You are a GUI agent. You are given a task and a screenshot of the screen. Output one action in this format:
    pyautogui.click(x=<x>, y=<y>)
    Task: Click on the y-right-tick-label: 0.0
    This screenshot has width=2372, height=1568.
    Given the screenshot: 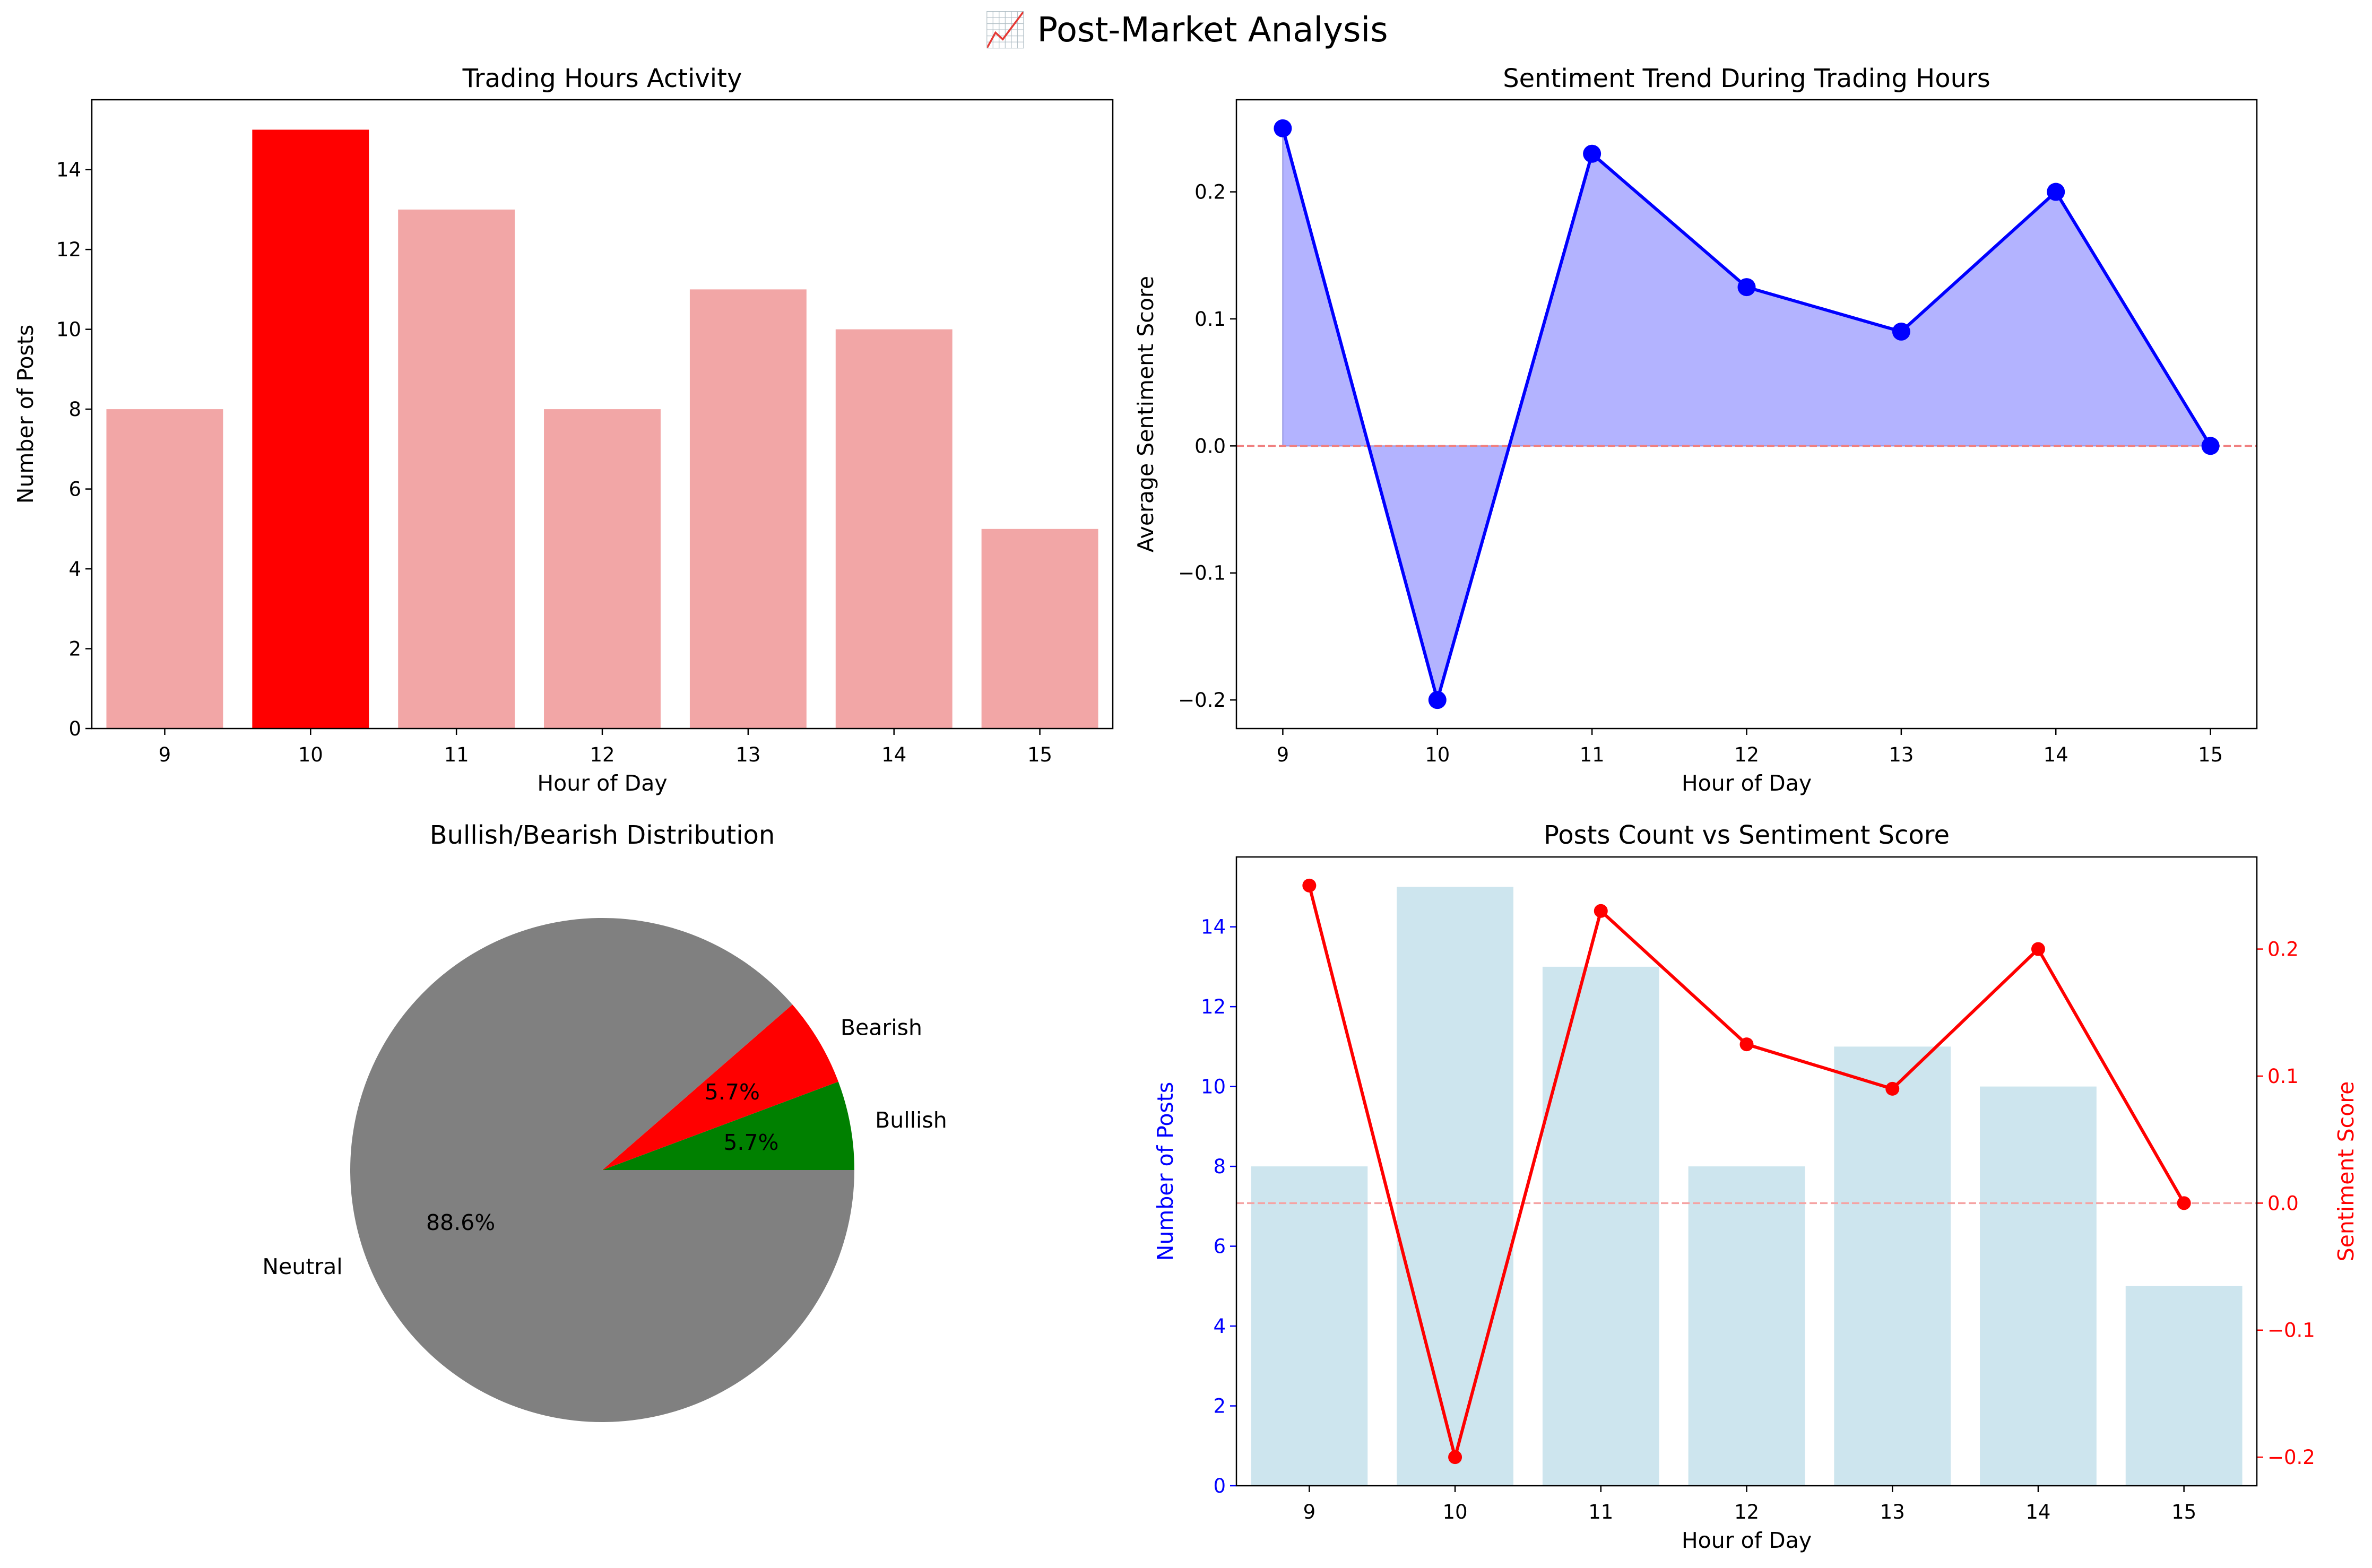 What is the action you would take?
    pyautogui.click(x=2283, y=1203)
    